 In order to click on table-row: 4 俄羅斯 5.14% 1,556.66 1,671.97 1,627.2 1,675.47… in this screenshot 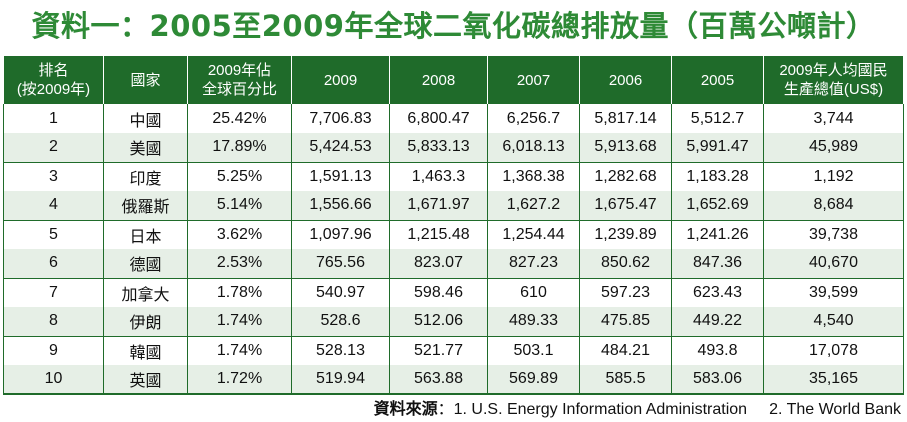, I will do `click(453, 206)`.